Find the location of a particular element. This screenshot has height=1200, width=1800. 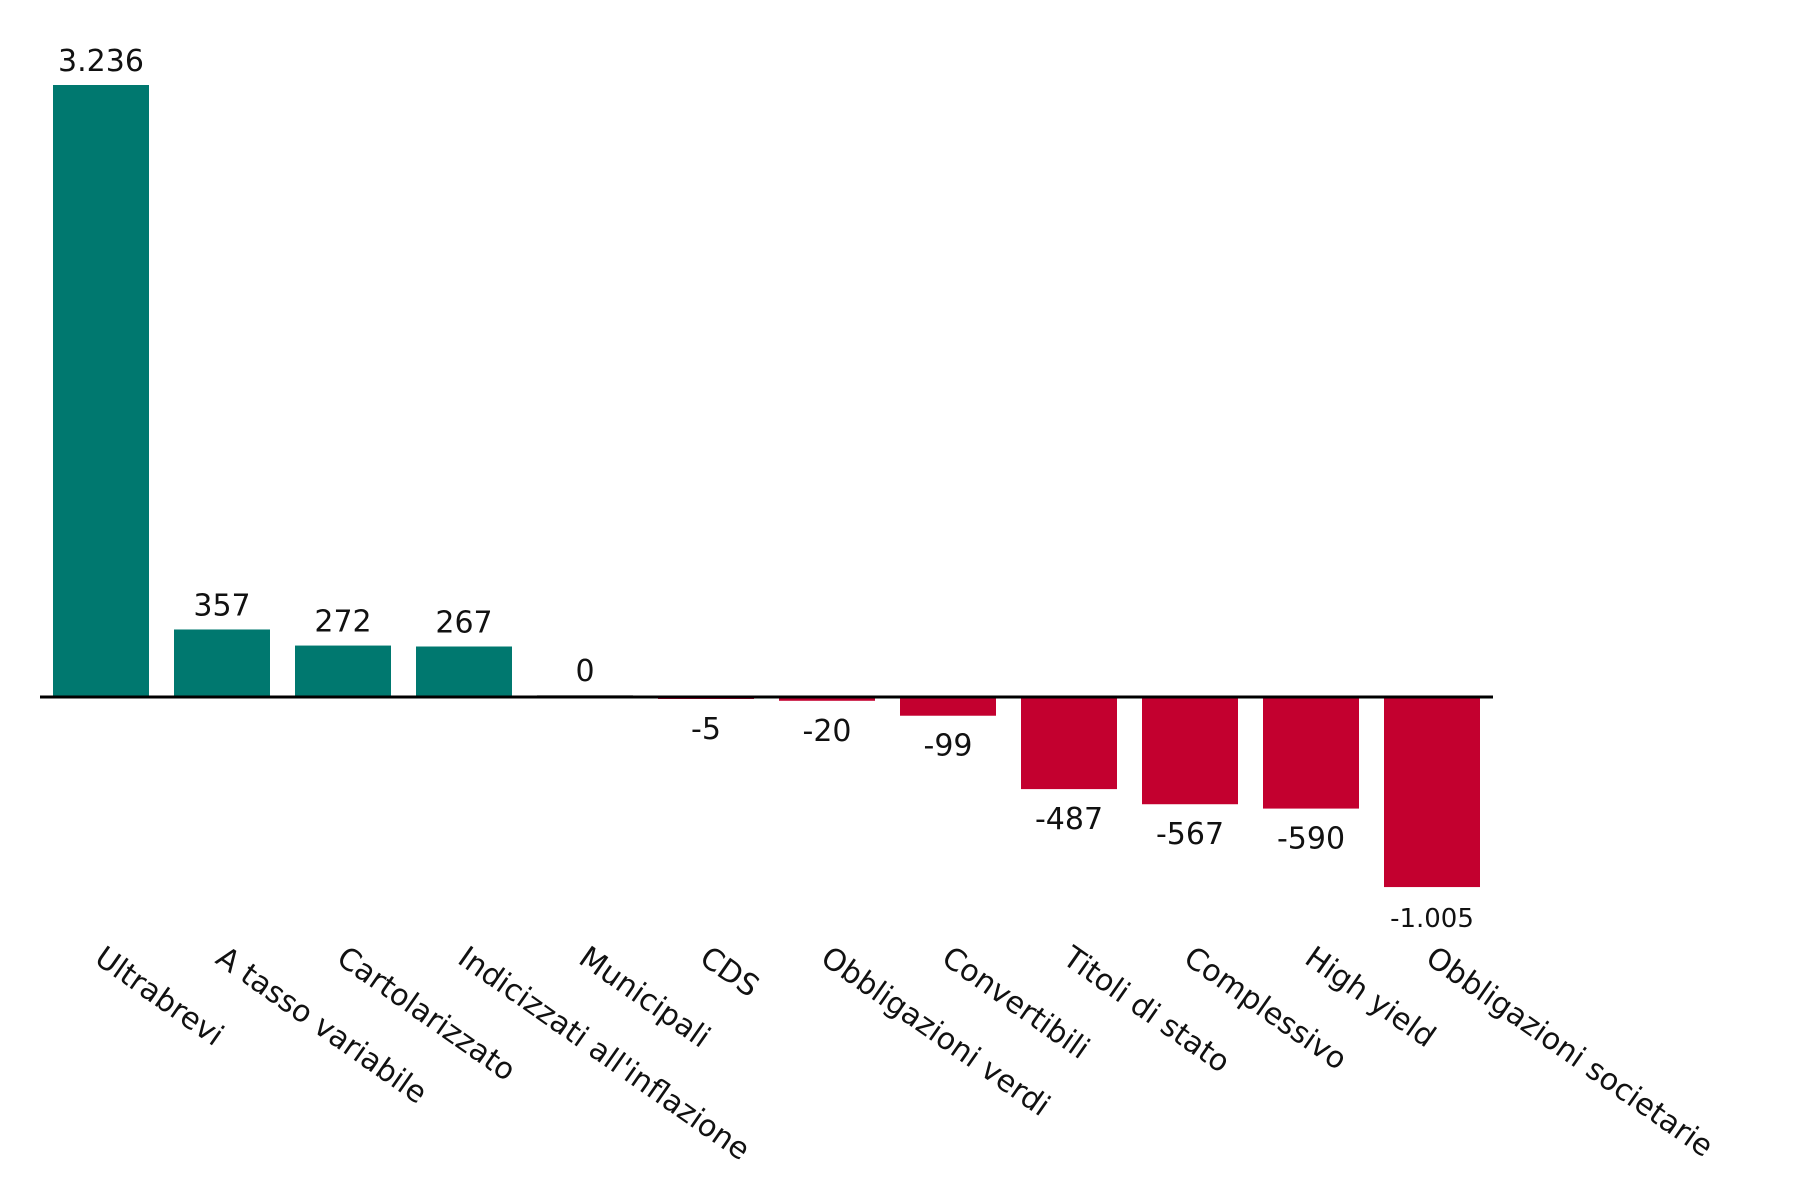

value-label-4: 0 is located at coordinates (584, 671).